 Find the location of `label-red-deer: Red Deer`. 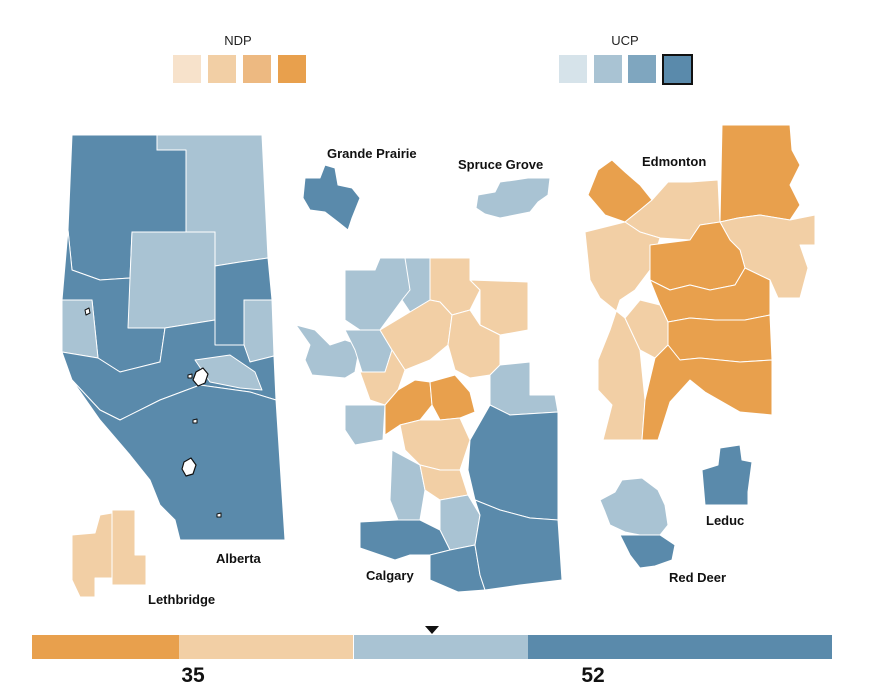

label-red-deer: Red Deer is located at coordinates (698, 577).